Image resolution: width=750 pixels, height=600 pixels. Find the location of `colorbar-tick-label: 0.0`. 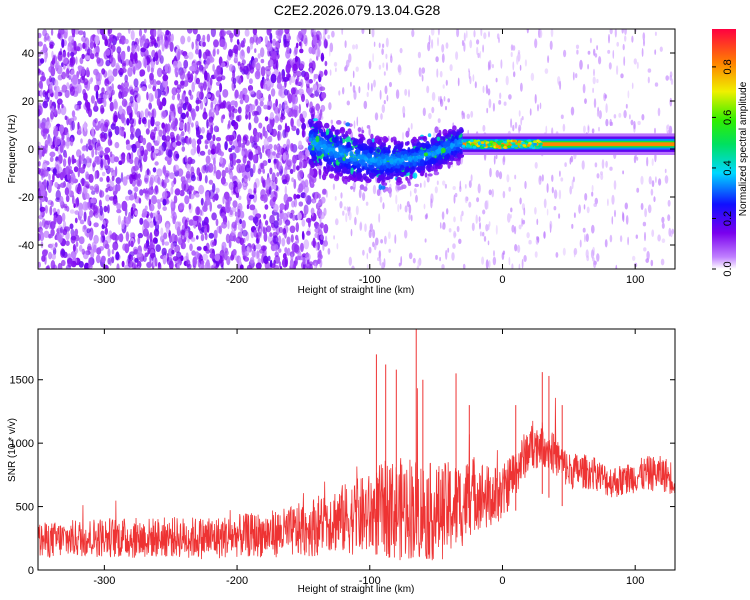

colorbar-tick-label: 0.0 is located at coordinates (728, 268).